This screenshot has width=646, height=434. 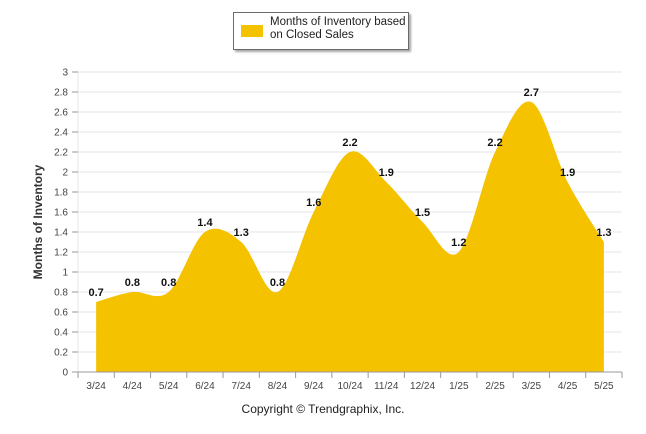 What do you see at coordinates (66, 223) in the screenshot?
I see `y-axis-ticks: 0 0.2 0.4 0.6 0.8 1 1.2 1.4 1.6 1.8 2 2.2 2.4 2.6 2.8 3` at bounding box center [66, 223].